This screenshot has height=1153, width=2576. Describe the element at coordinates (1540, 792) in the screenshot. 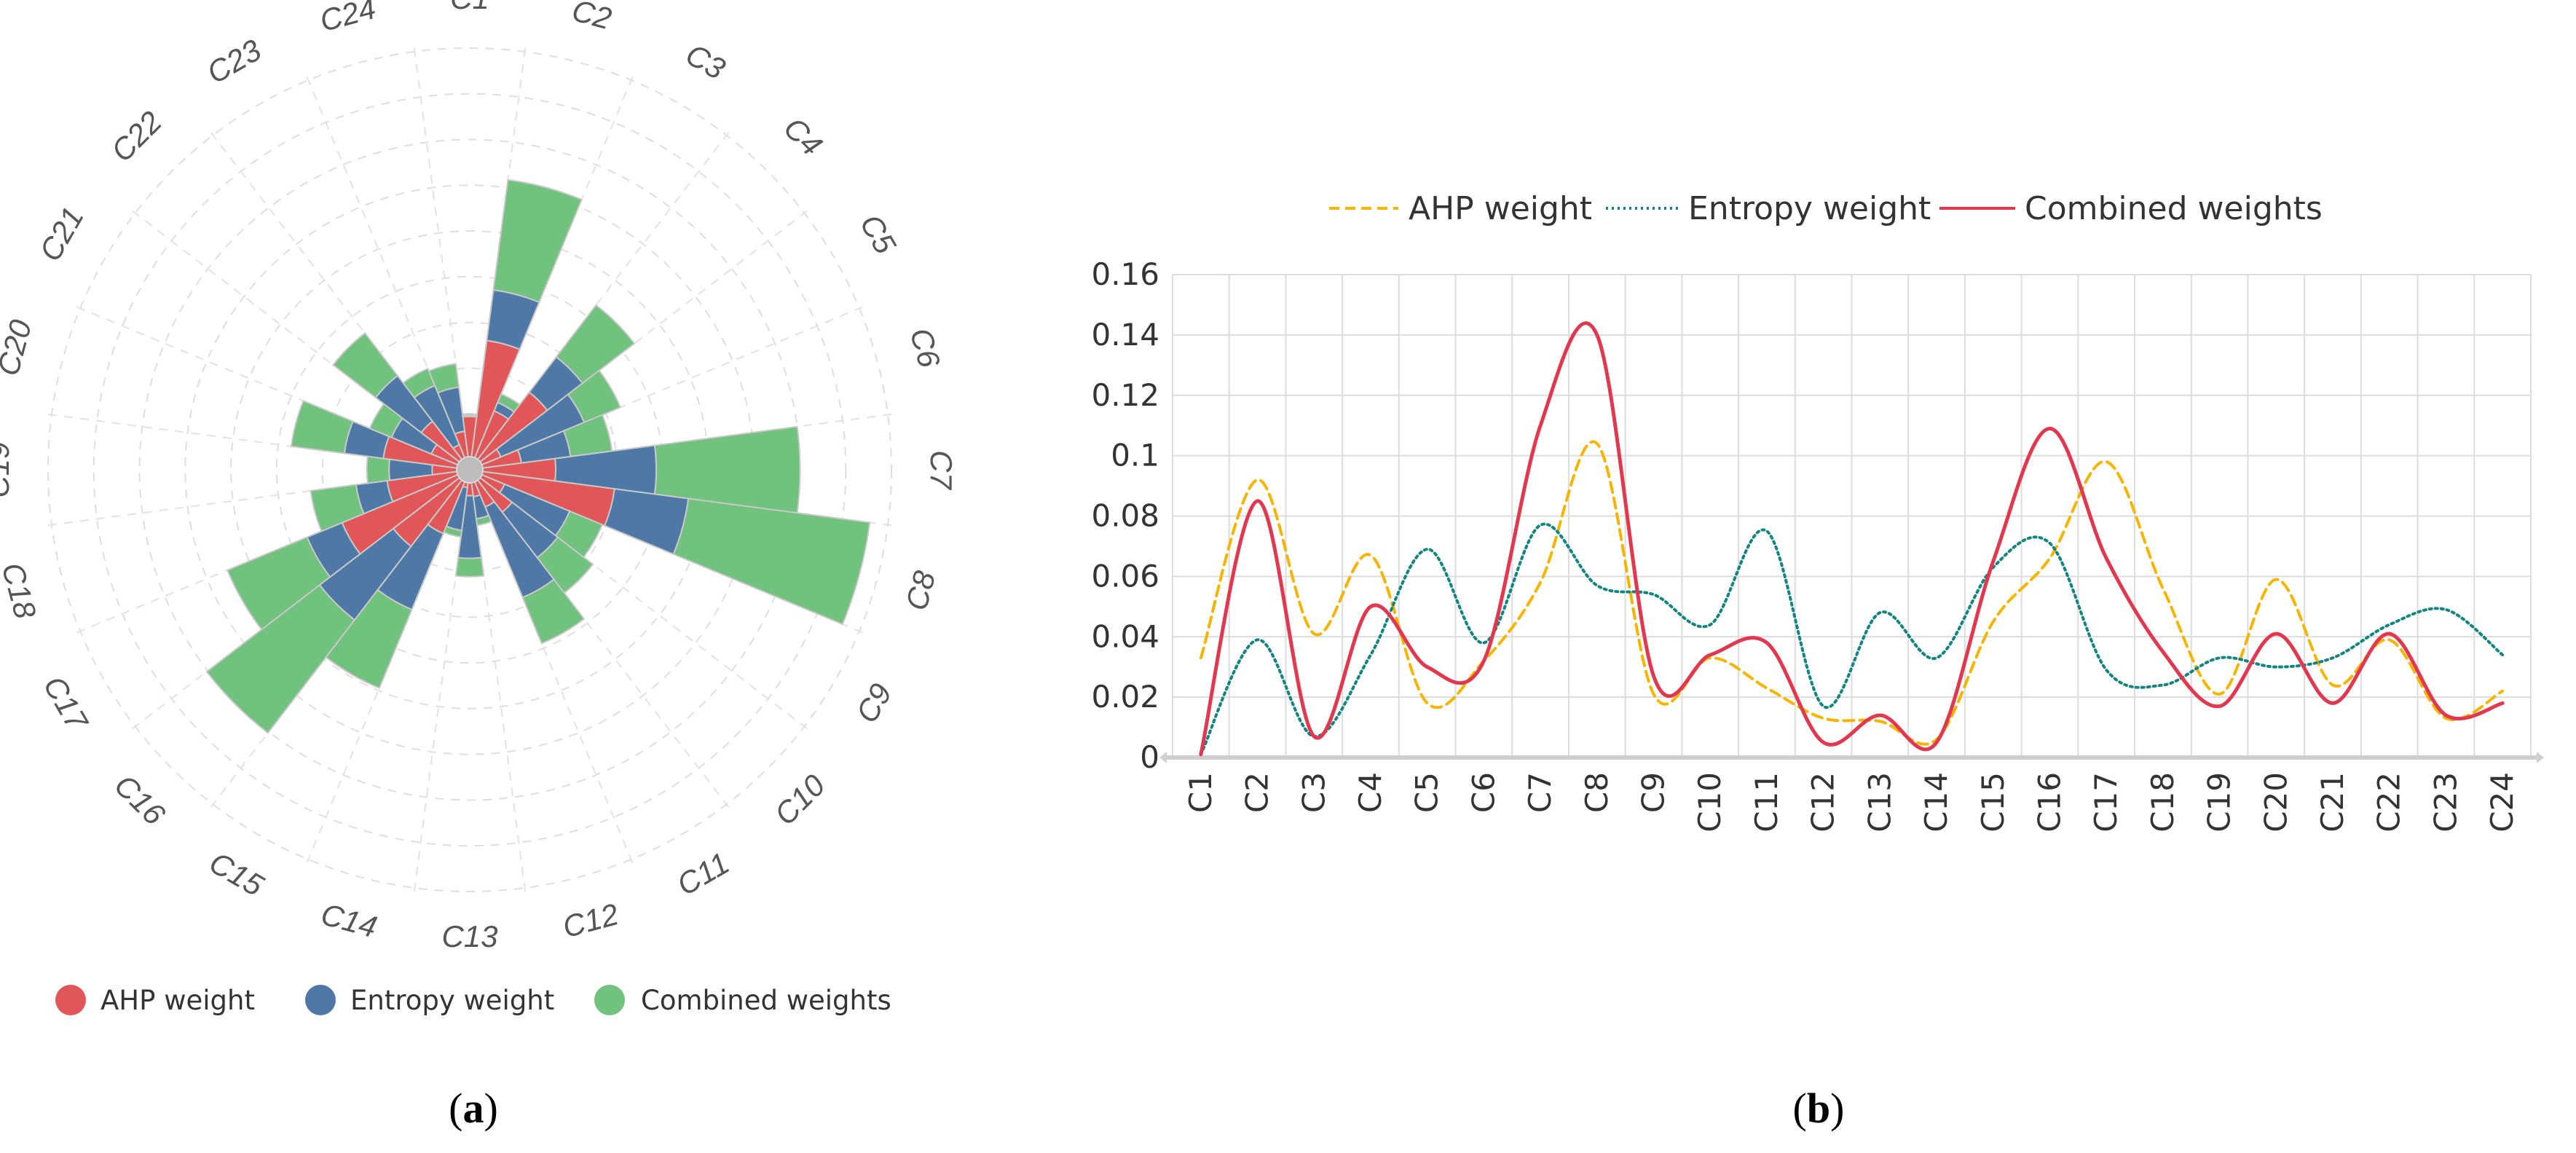

I see `x-tick-label: C7` at that location.